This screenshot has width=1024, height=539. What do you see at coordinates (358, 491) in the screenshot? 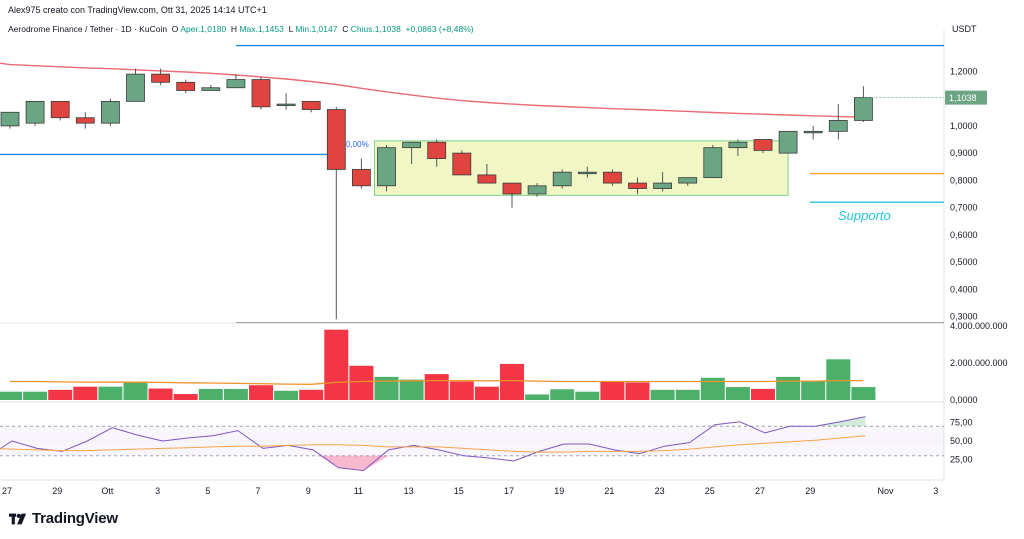
I see `time-tick-label: 11` at bounding box center [358, 491].